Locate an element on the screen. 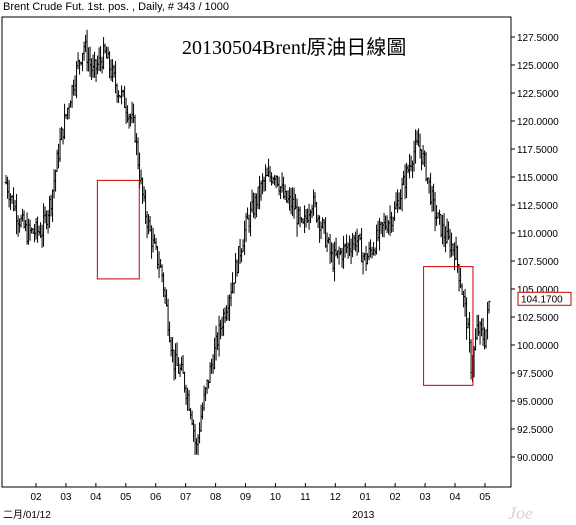  x-tick-label: 09 is located at coordinates (246, 497).